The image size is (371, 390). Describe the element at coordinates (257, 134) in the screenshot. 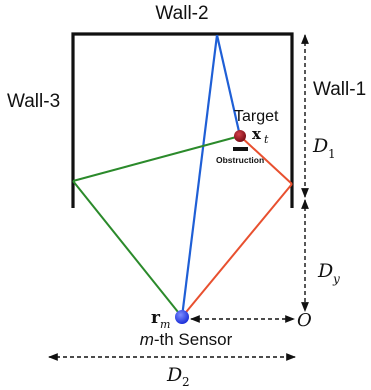

I see `svg-text: x` at that location.